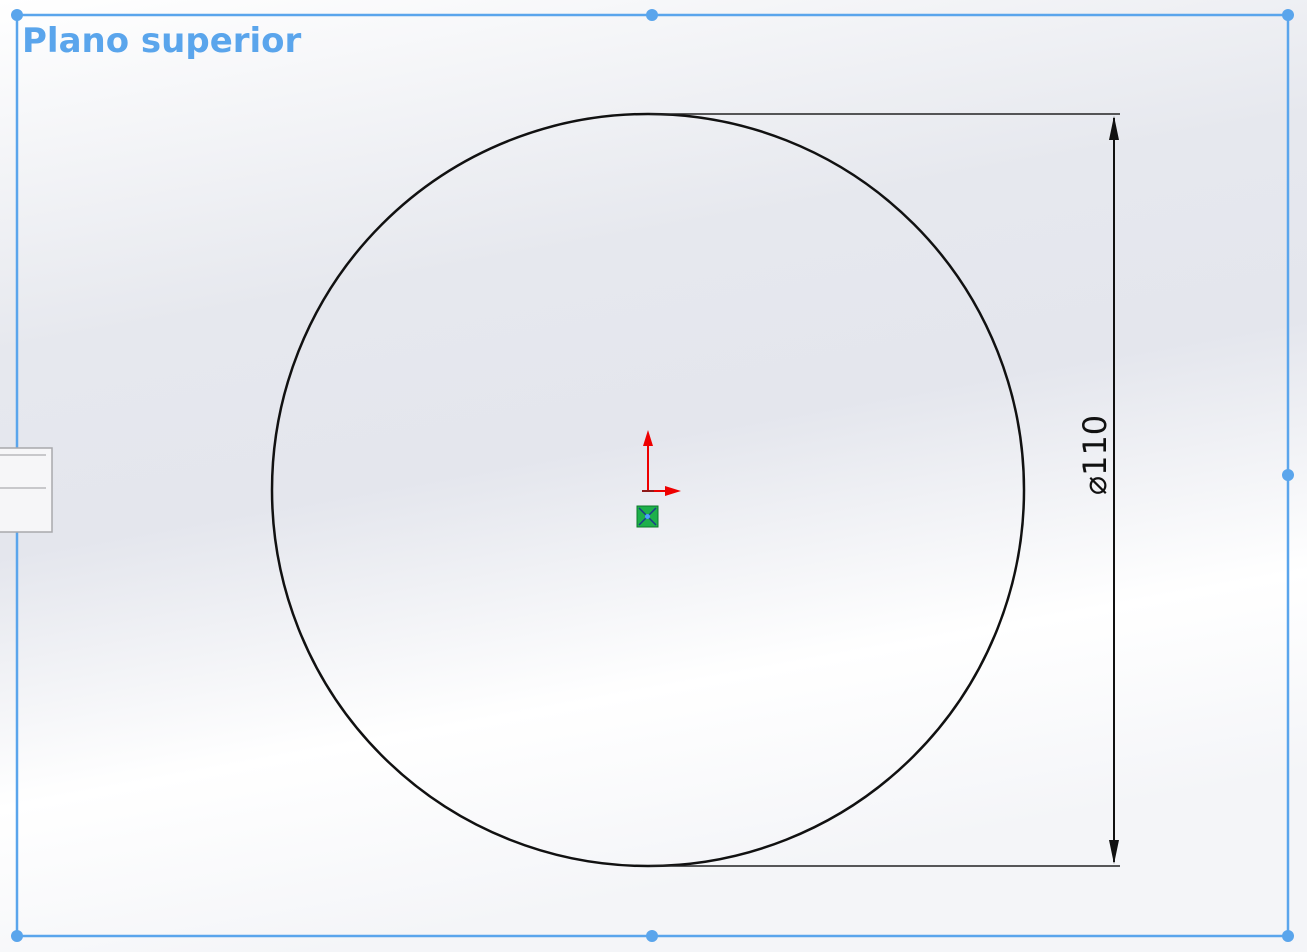  I want to click on side-panel, so click(26, 490).